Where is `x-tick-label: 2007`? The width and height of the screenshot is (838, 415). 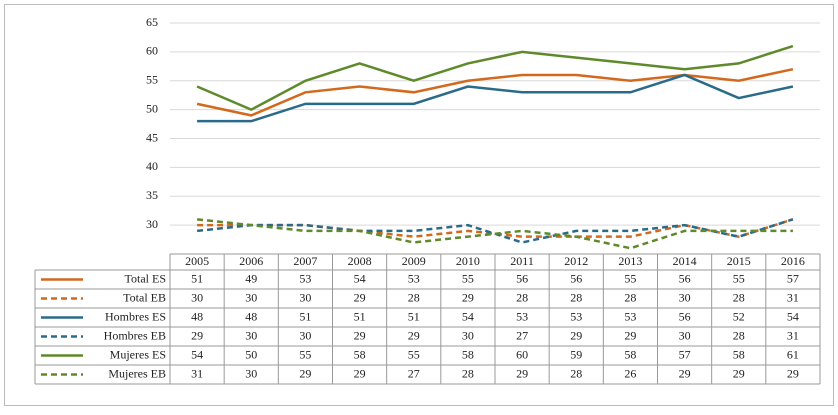
x-tick-label: 2007 is located at coordinates (305, 261).